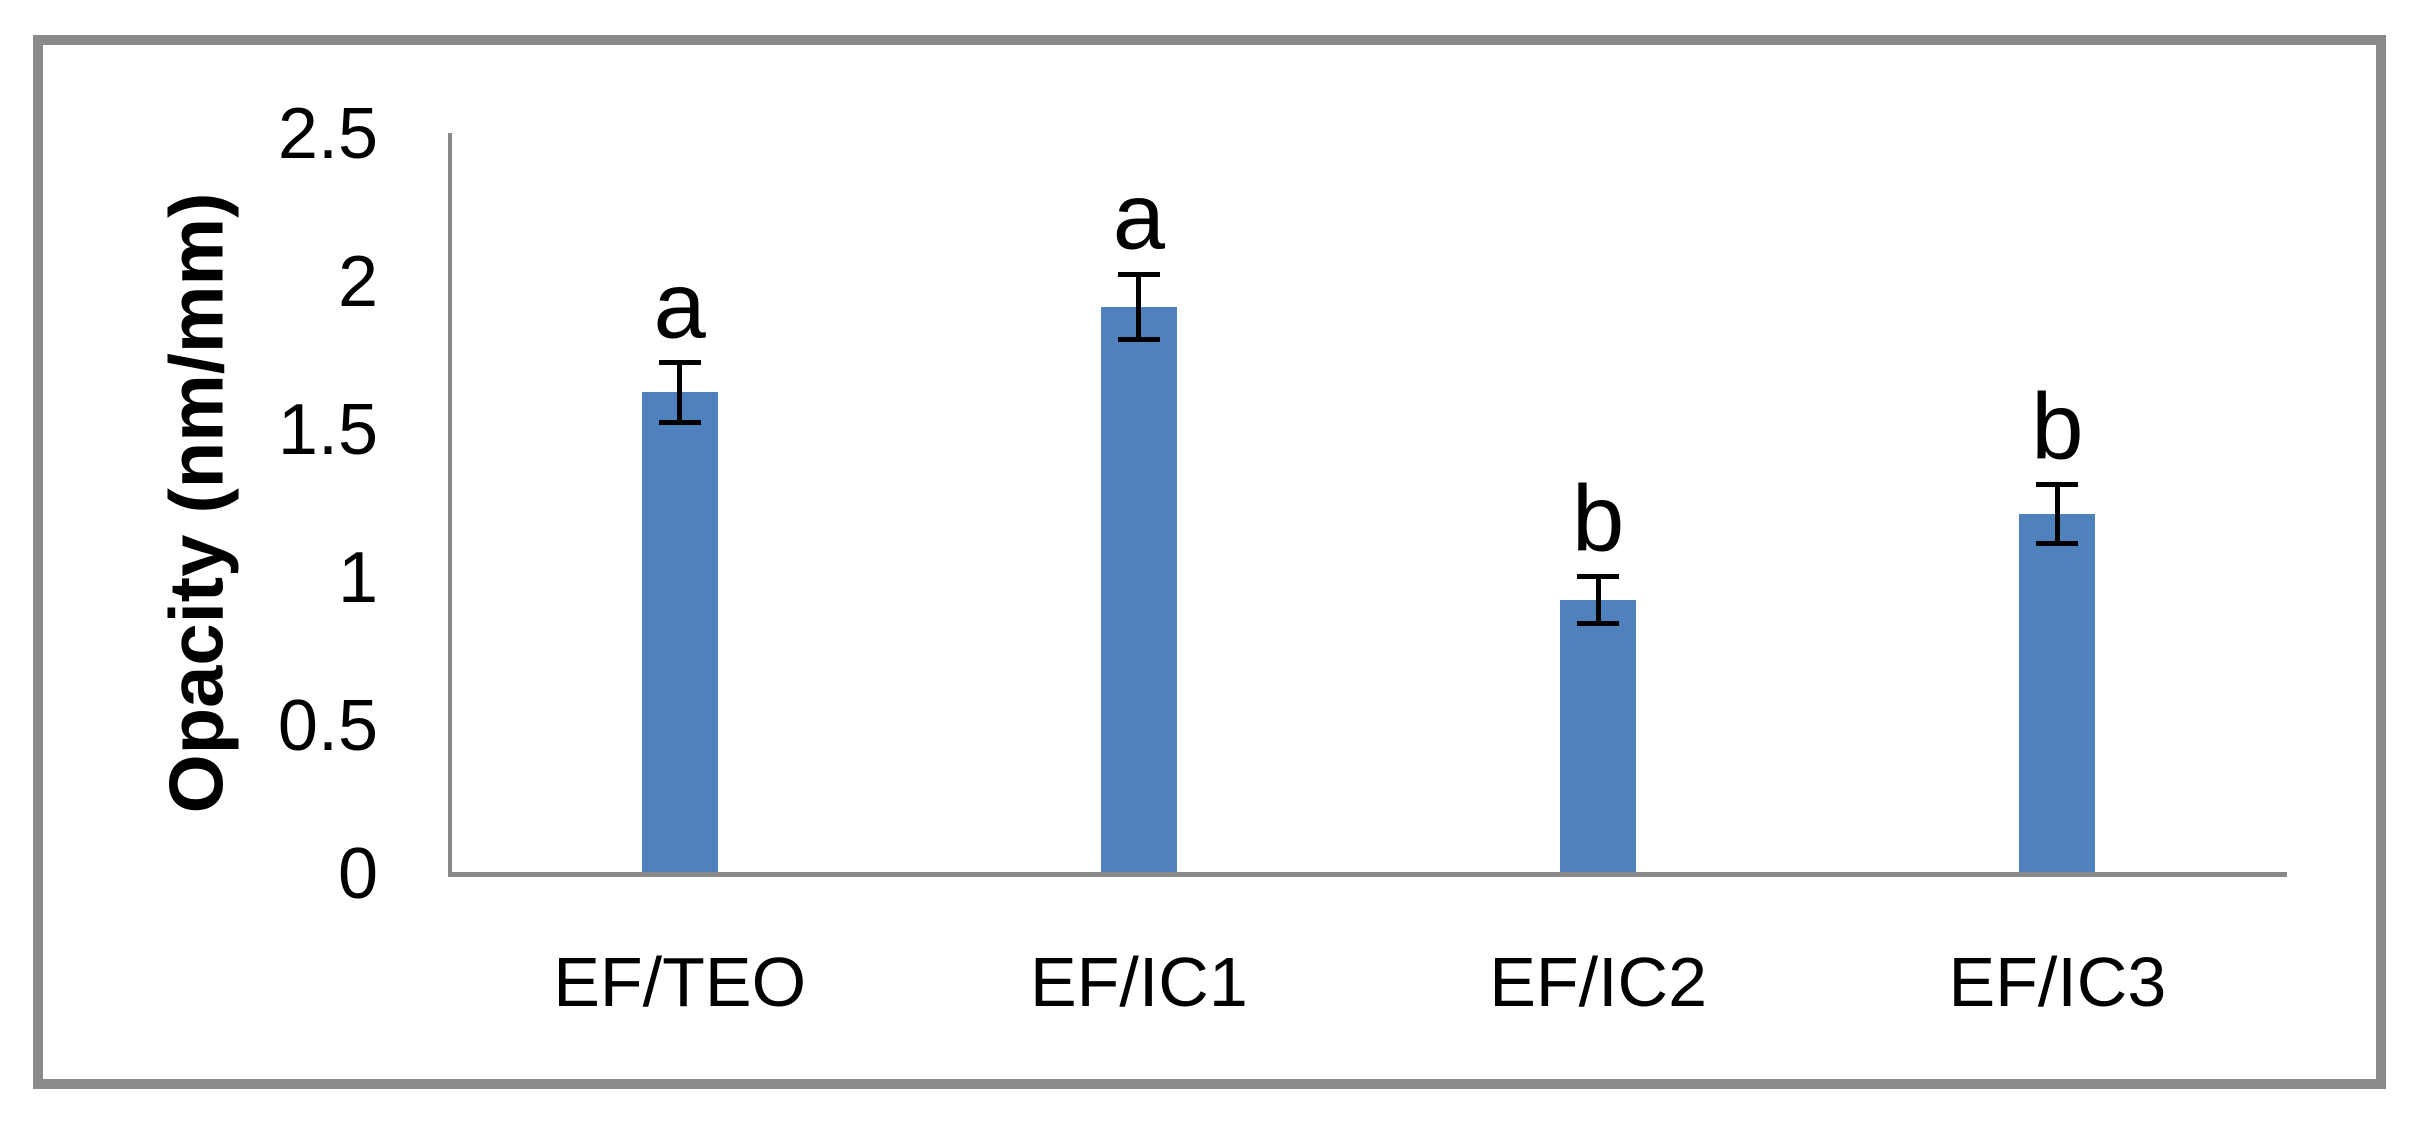 This screenshot has width=2425, height=1124. What do you see at coordinates (1598, 735) in the screenshot?
I see `bar-EF/IC2` at bounding box center [1598, 735].